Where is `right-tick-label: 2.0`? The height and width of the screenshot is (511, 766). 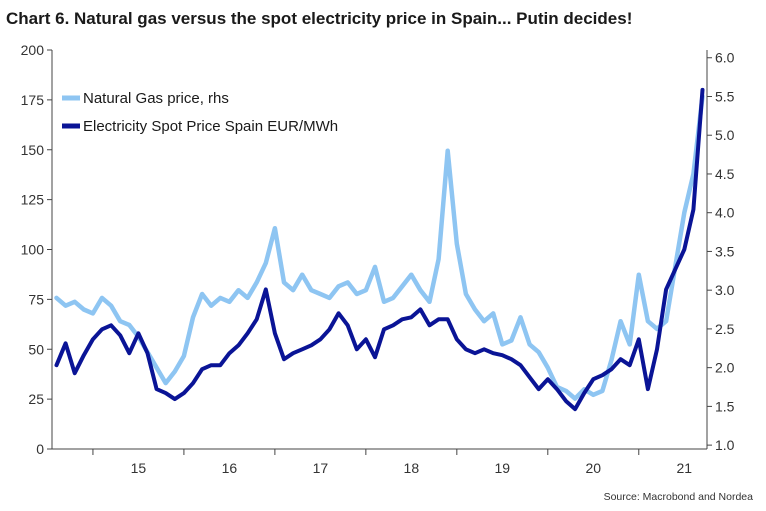
right-tick-label: 2.0 is located at coordinates (725, 368).